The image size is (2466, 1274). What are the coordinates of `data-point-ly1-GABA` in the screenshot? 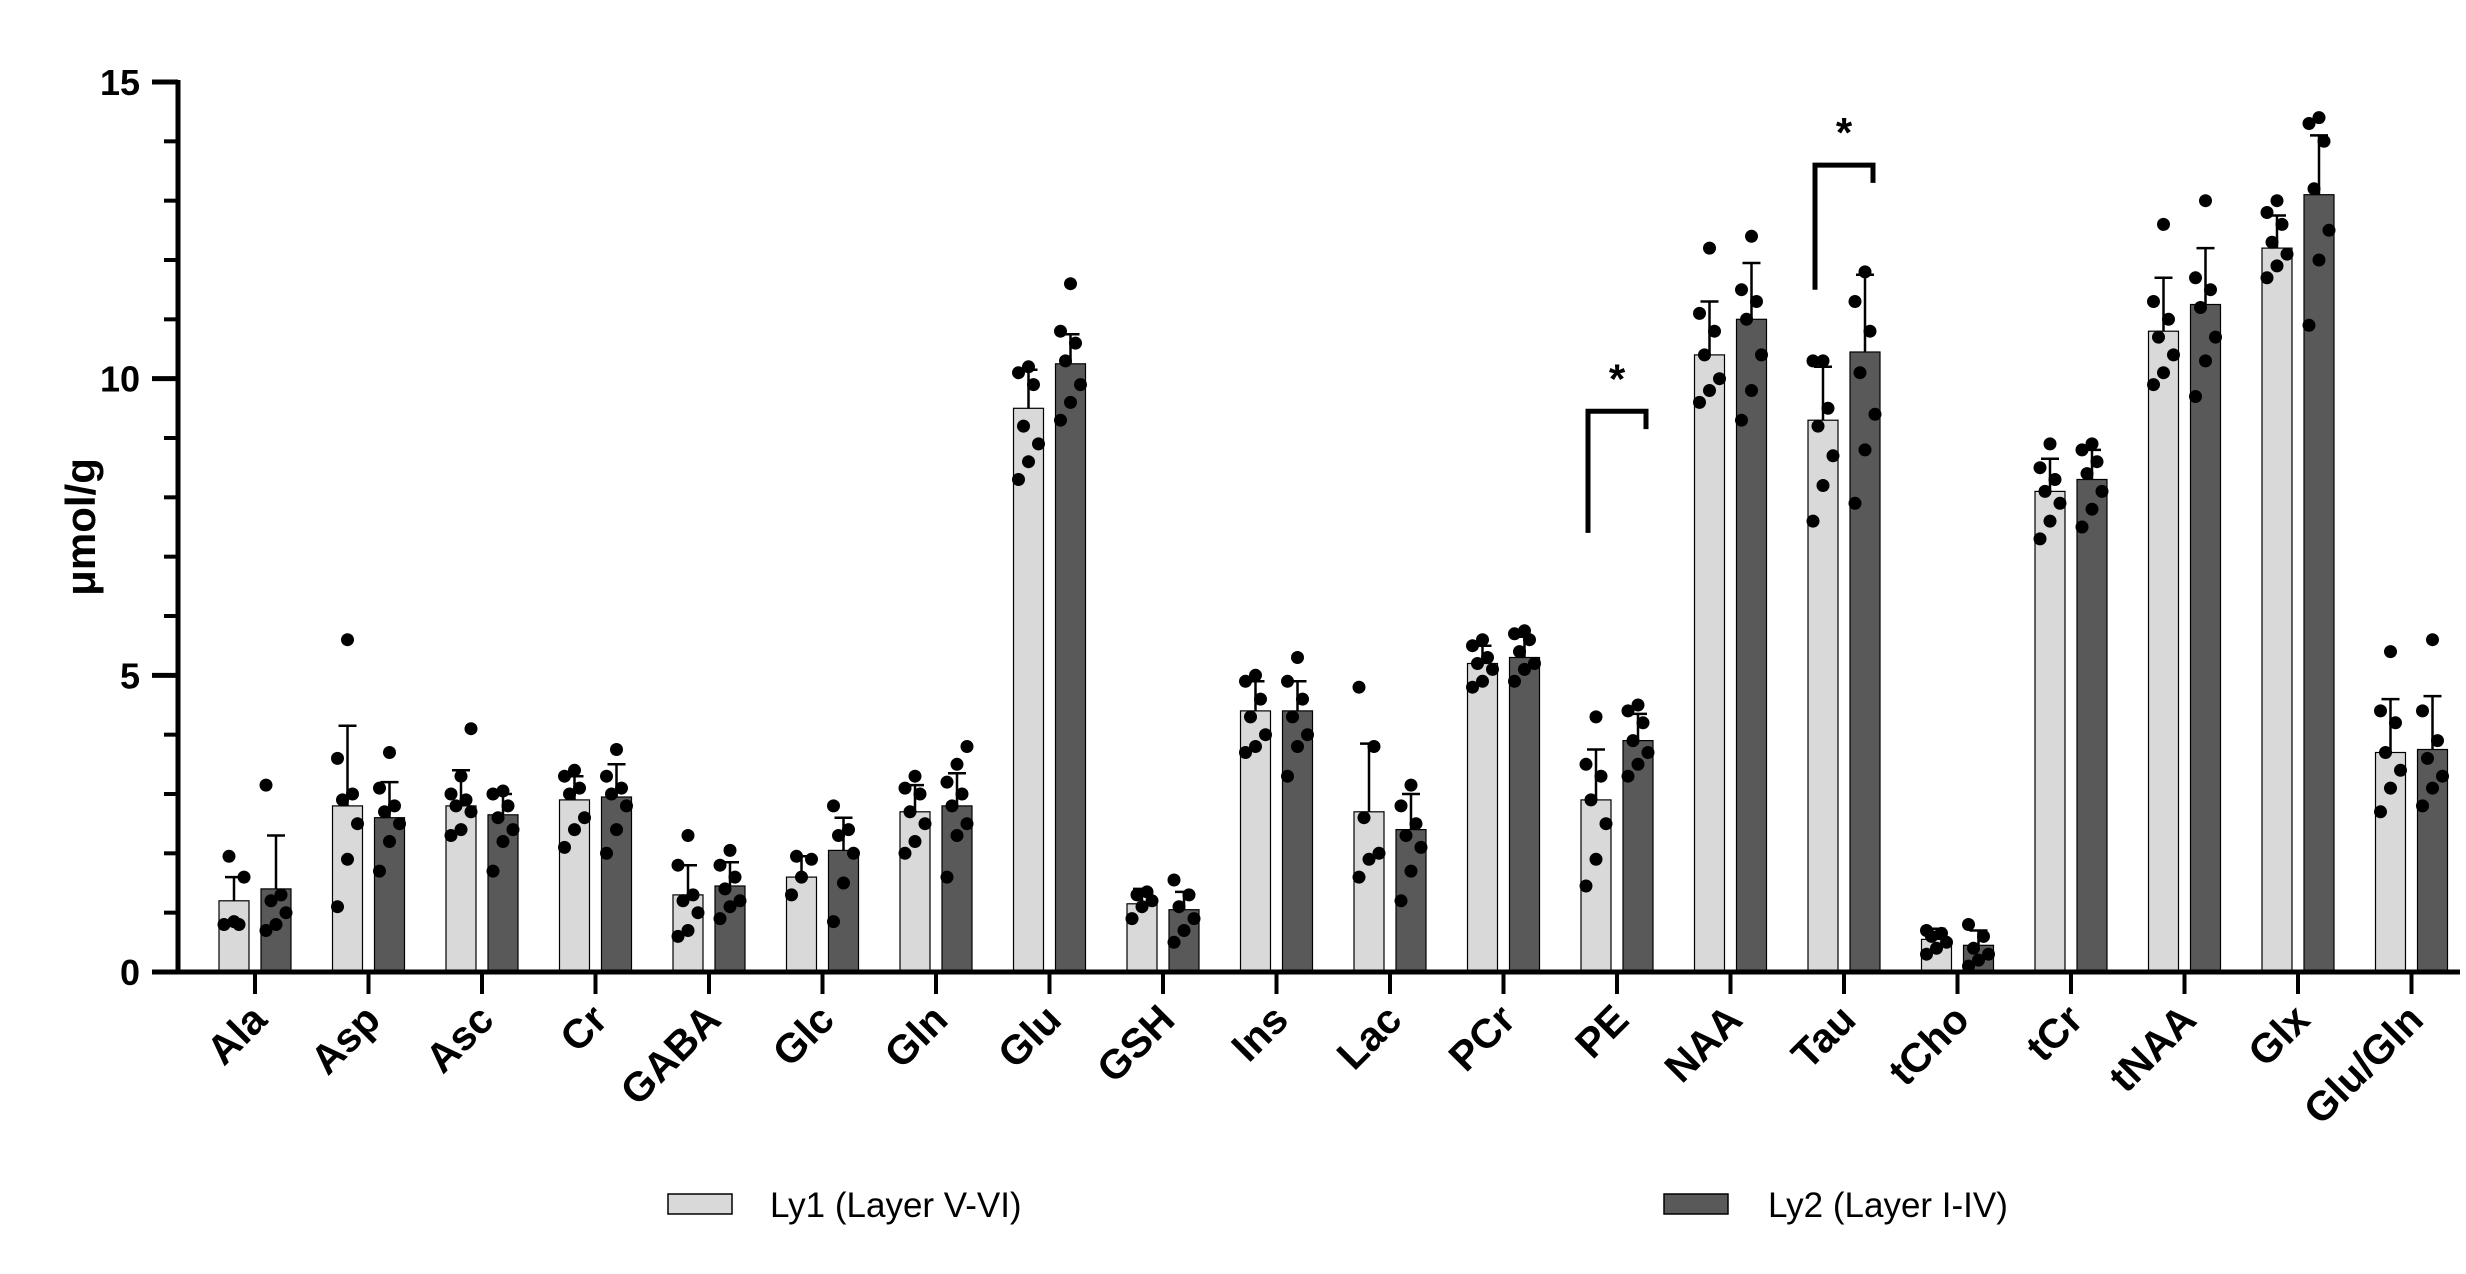 It's located at (683, 901).